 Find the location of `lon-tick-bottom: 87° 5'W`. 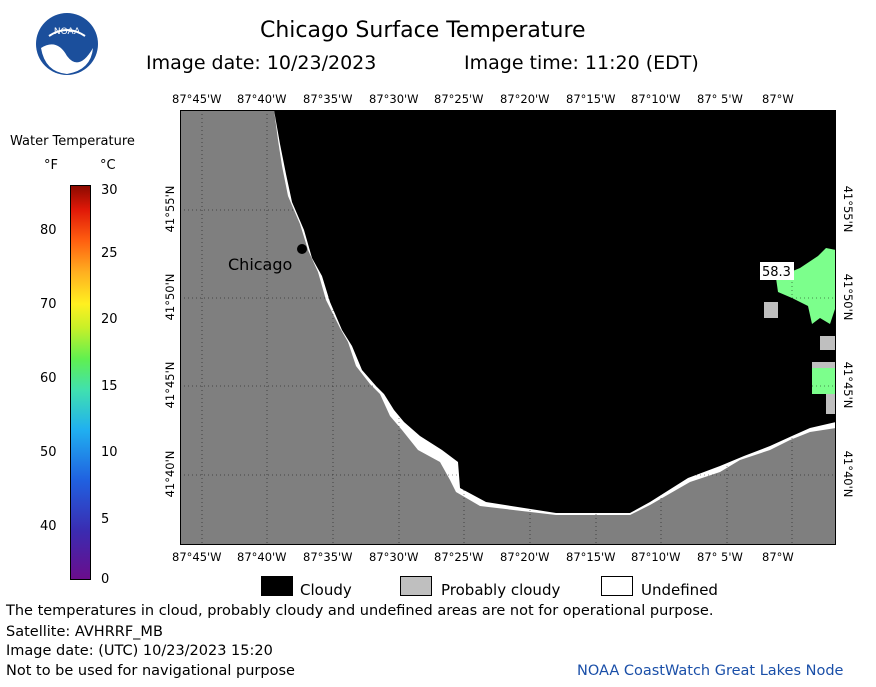

lon-tick-bottom: 87° 5'W is located at coordinates (720, 557).